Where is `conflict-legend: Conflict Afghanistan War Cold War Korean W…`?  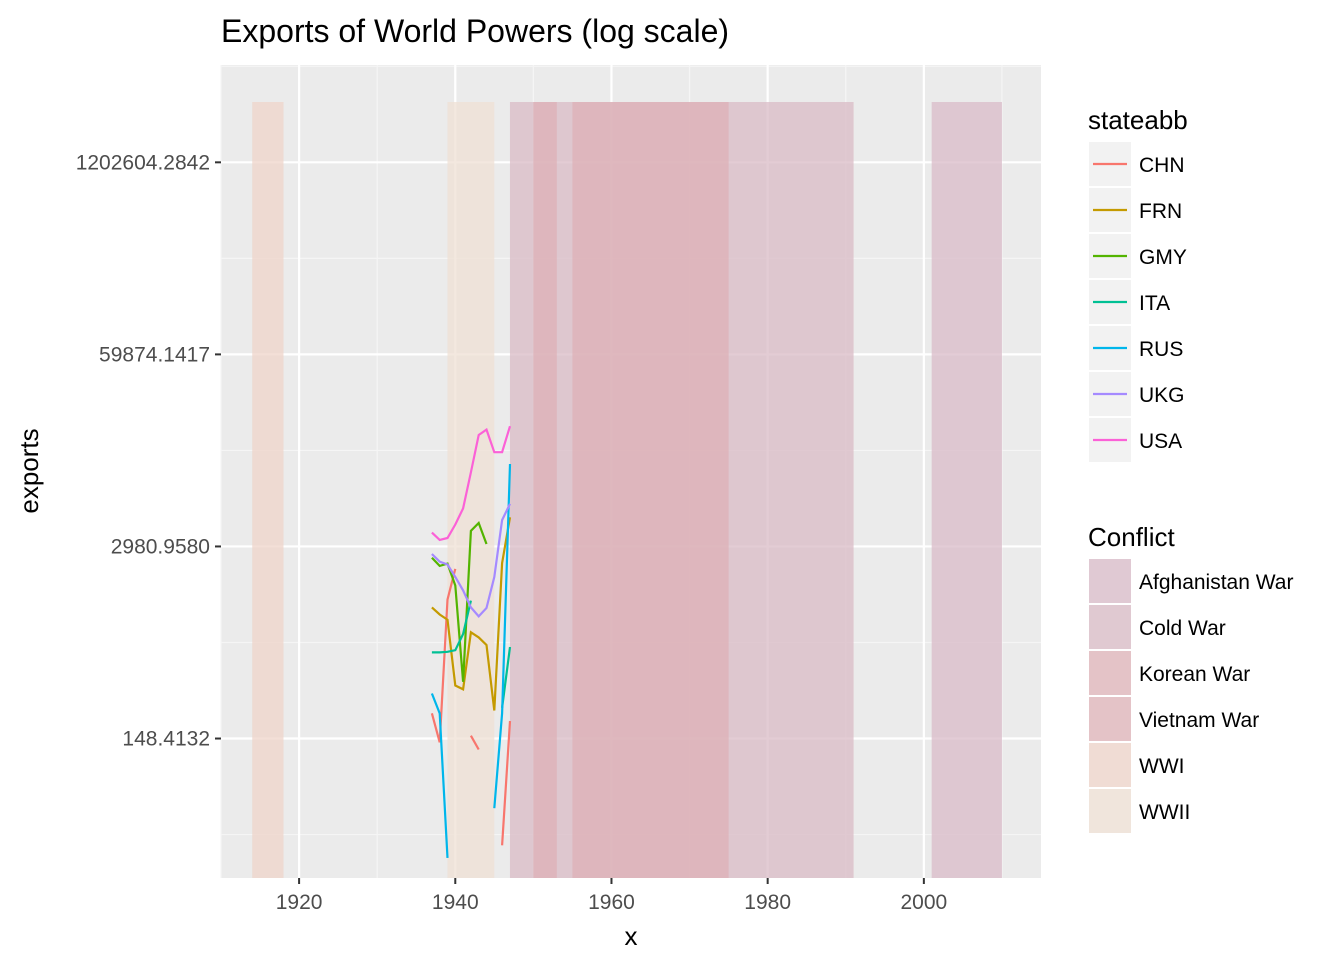
conflict-legend: Conflict Afghanistan War Cold War Korean W… is located at coordinates (1190, 677).